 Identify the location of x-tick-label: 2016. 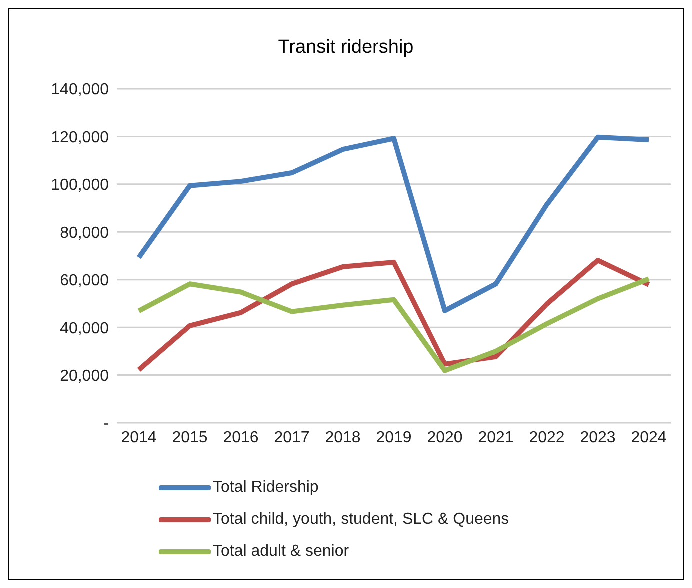
(241, 437).